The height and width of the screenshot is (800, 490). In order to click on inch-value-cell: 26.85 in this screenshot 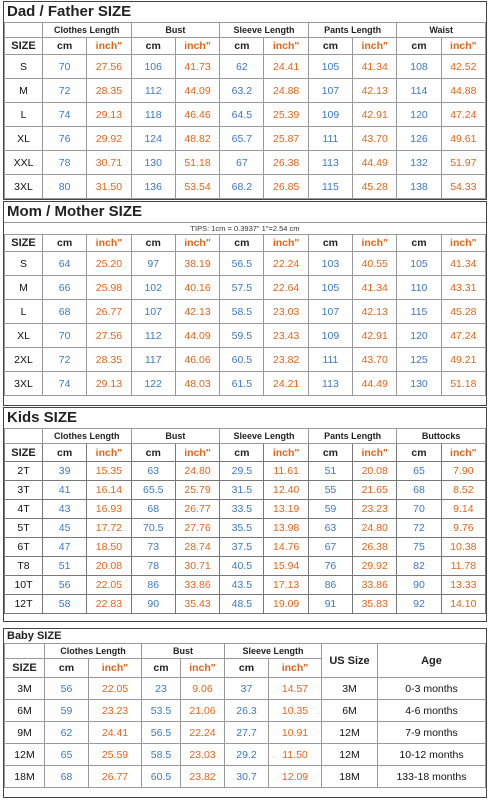, I will do `click(286, 186)`.